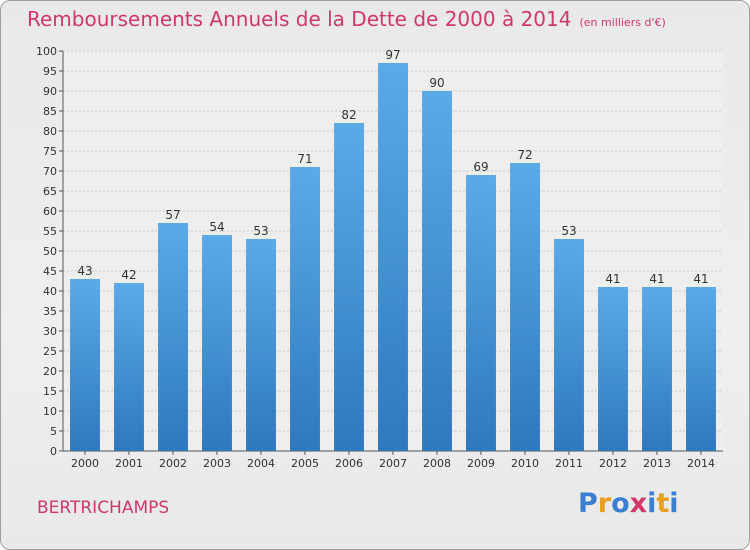  What do you see at coordinates (261, 463) in the screenshot?
I see `x-tick-label-2004: 2004` at bounding box center [261, 463].